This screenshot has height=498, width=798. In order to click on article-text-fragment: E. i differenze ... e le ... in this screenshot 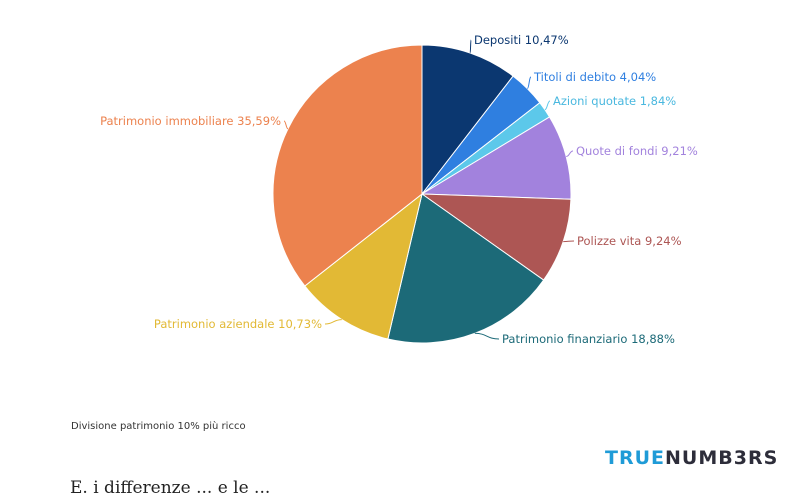, I will do `click(170, 488)`.